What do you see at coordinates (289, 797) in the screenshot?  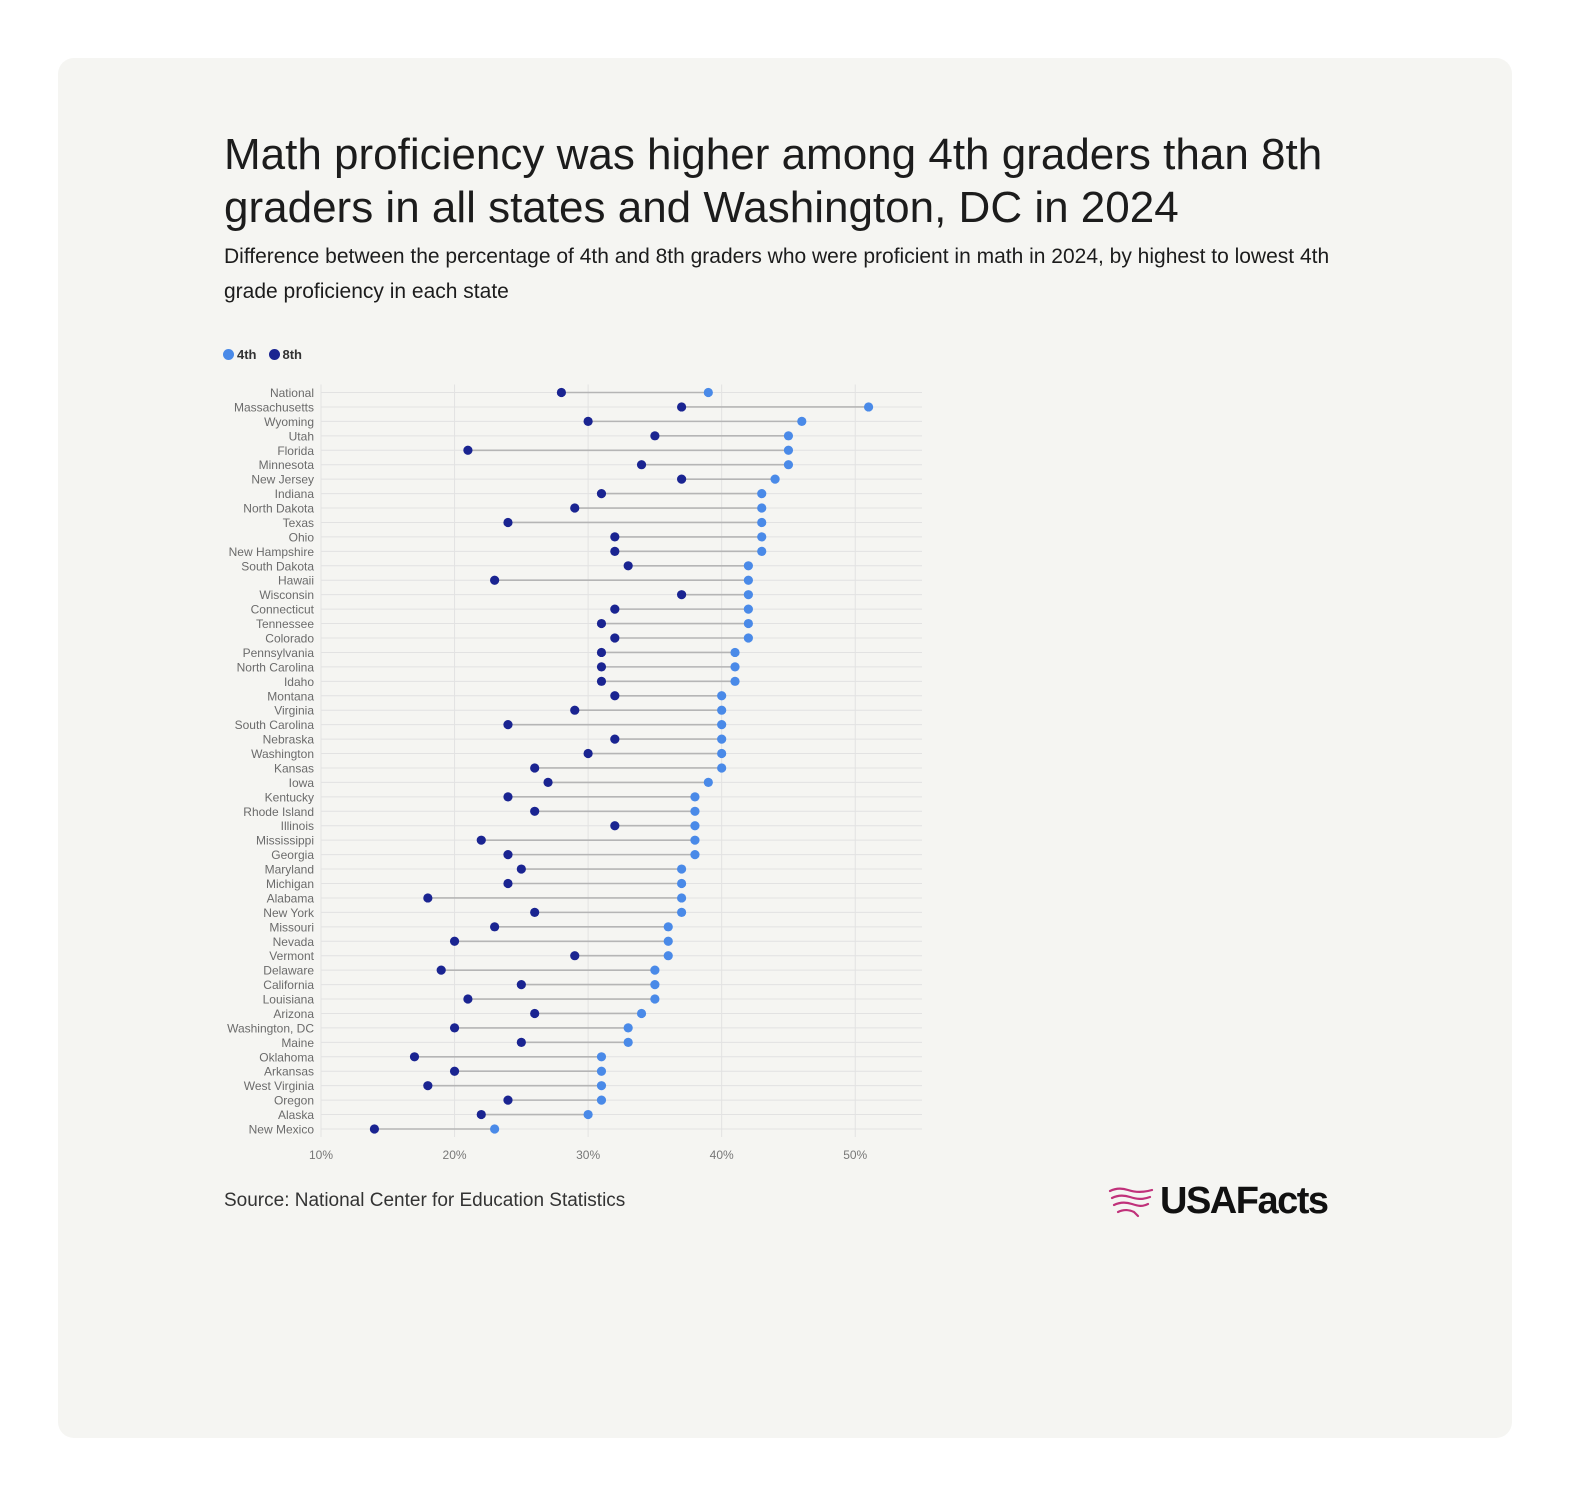 I see `state-label: Kentucky` at bounding box center [289, 797].